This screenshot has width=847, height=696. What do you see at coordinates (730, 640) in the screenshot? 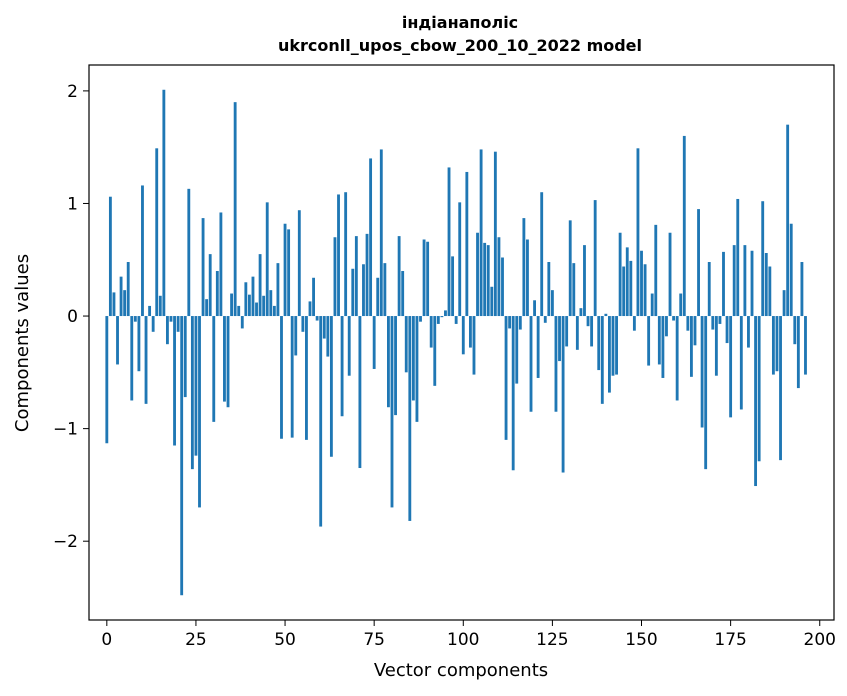
I see `x-tick-label: 175` at bounding box center [730, 640].